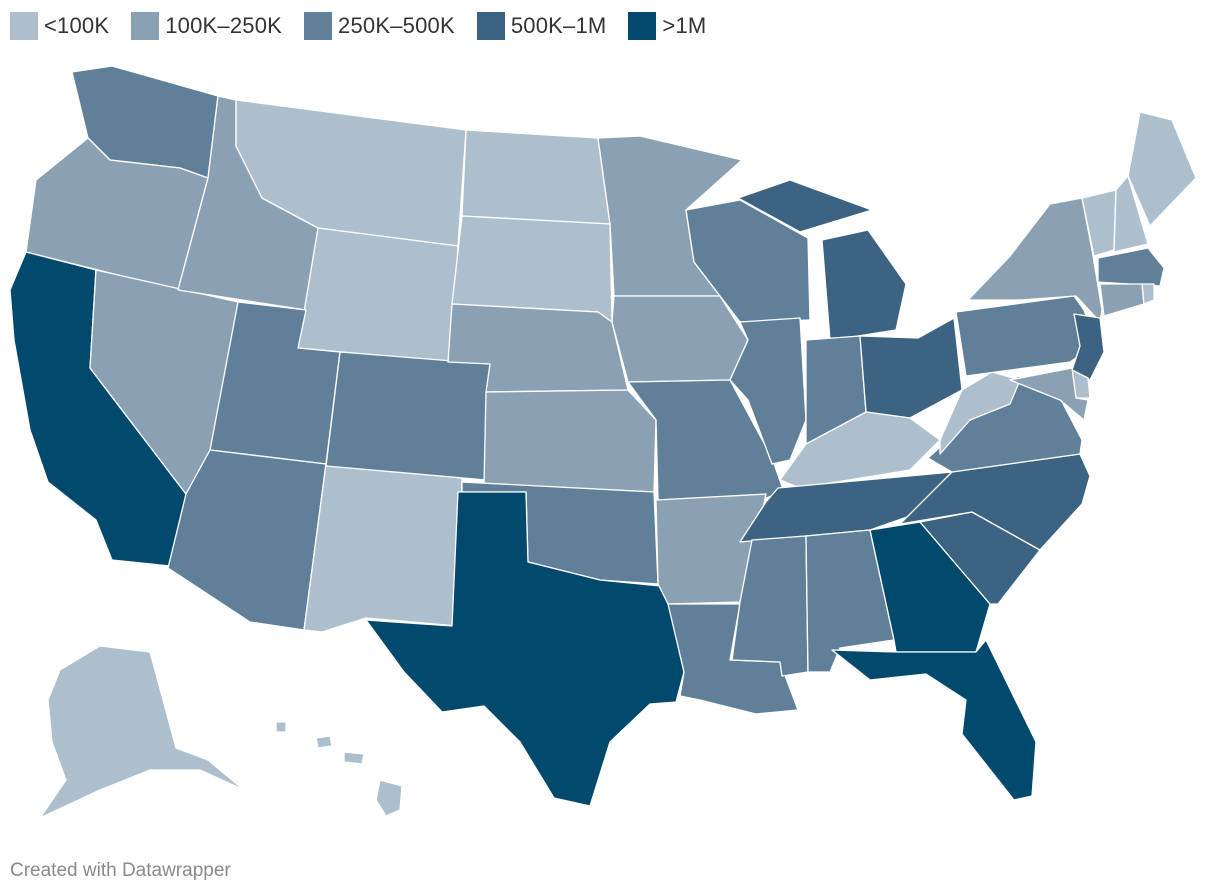 Image resolution: width=1220 pixels, height=896 pixels. I want to click on state-ri, so click(1148, 294).